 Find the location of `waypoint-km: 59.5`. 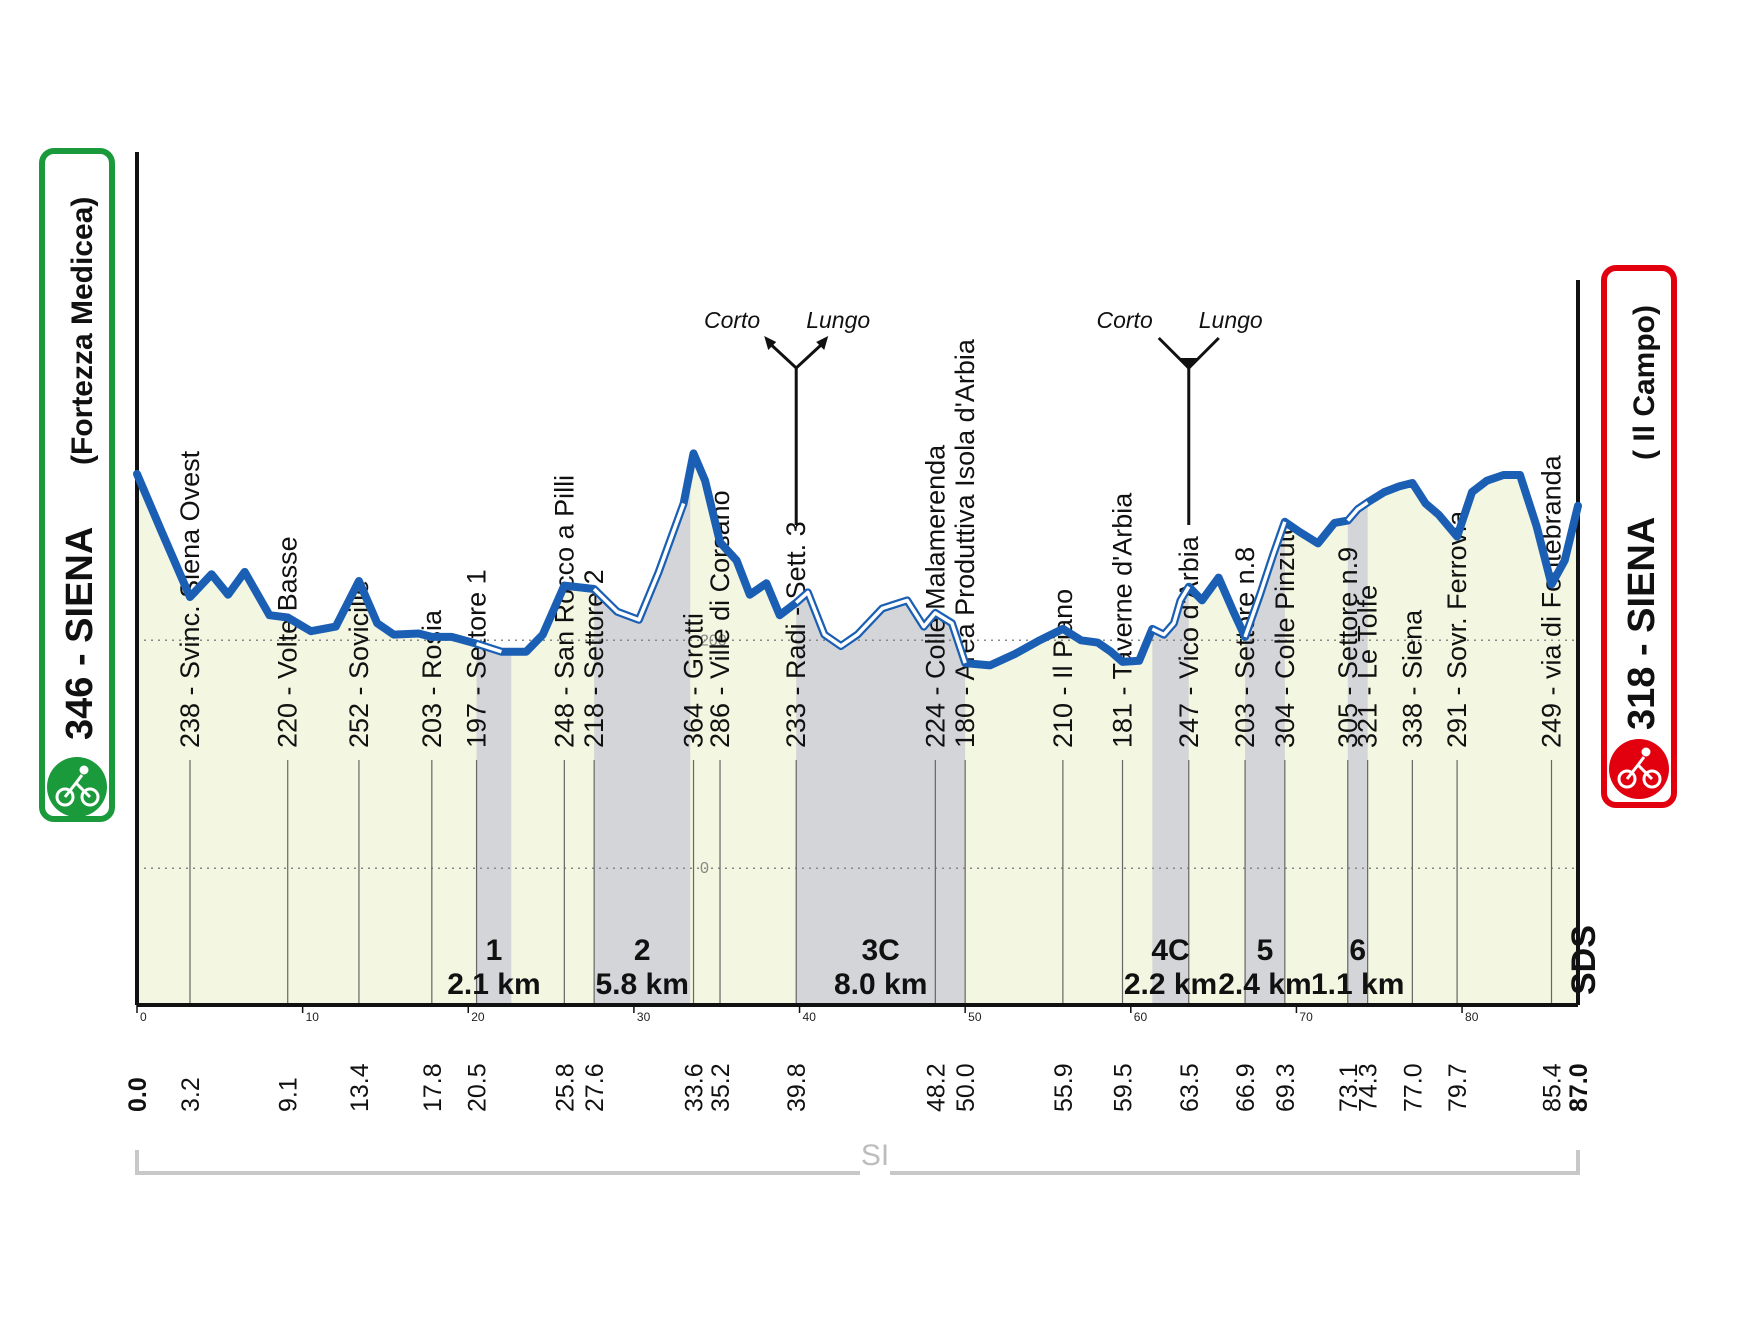

waypoint-km: 59.5 is located at coordinates (1124, 1087).